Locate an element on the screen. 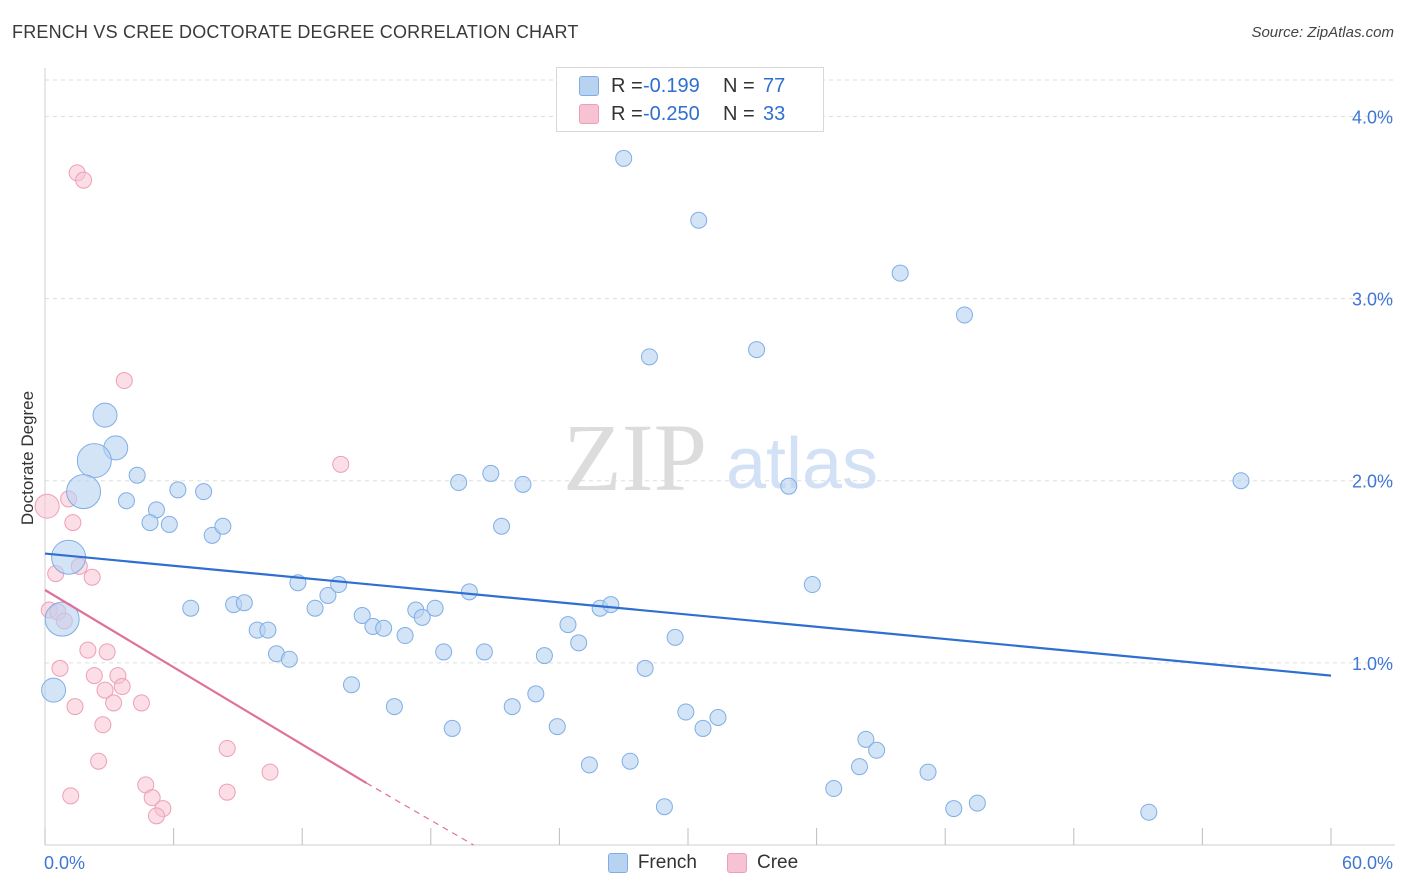 This screenshot has width=1406, height=892. french-r-label: R = is located at coordinates (627, 85).